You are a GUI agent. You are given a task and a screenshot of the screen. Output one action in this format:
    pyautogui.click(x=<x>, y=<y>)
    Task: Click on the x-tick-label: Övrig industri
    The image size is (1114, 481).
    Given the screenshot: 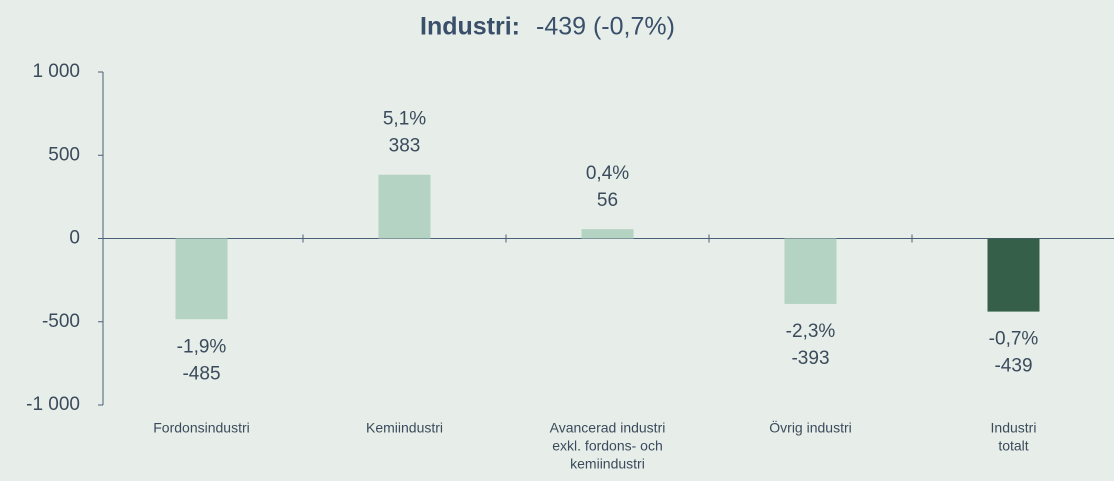 What is the action you would take?
    pyautogui.click(x=810, y=427)
    